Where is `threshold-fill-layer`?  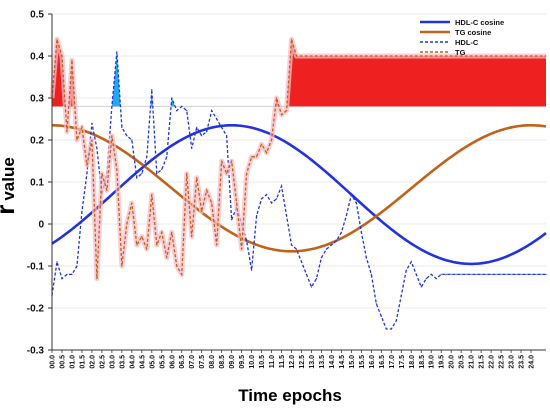 threshold-fill-layer is located at coordinates (299, 73).